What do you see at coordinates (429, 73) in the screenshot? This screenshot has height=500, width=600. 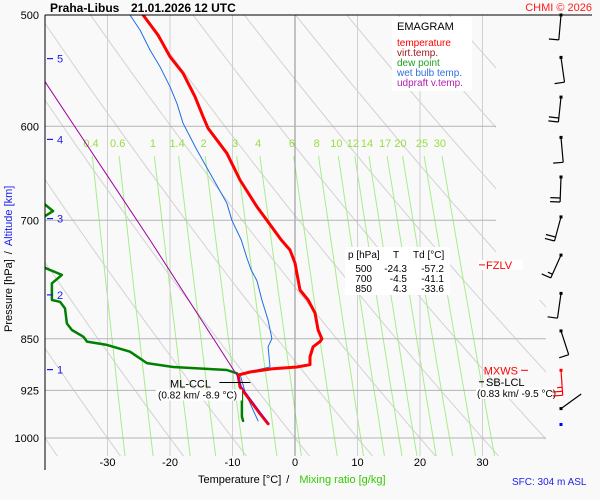 I see `legend-item-wet-bulb: wet bulb temp.` at bounding box center [429, 73].